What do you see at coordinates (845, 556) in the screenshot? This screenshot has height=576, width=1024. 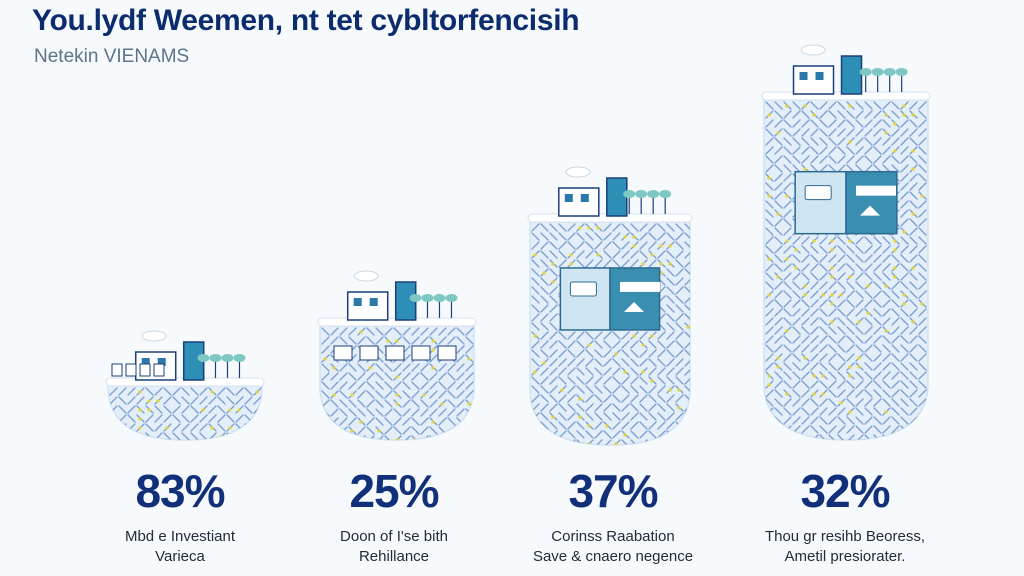 I see `stat-caption-line2: Ametil presiorater.` at bounding box center [845, 556].